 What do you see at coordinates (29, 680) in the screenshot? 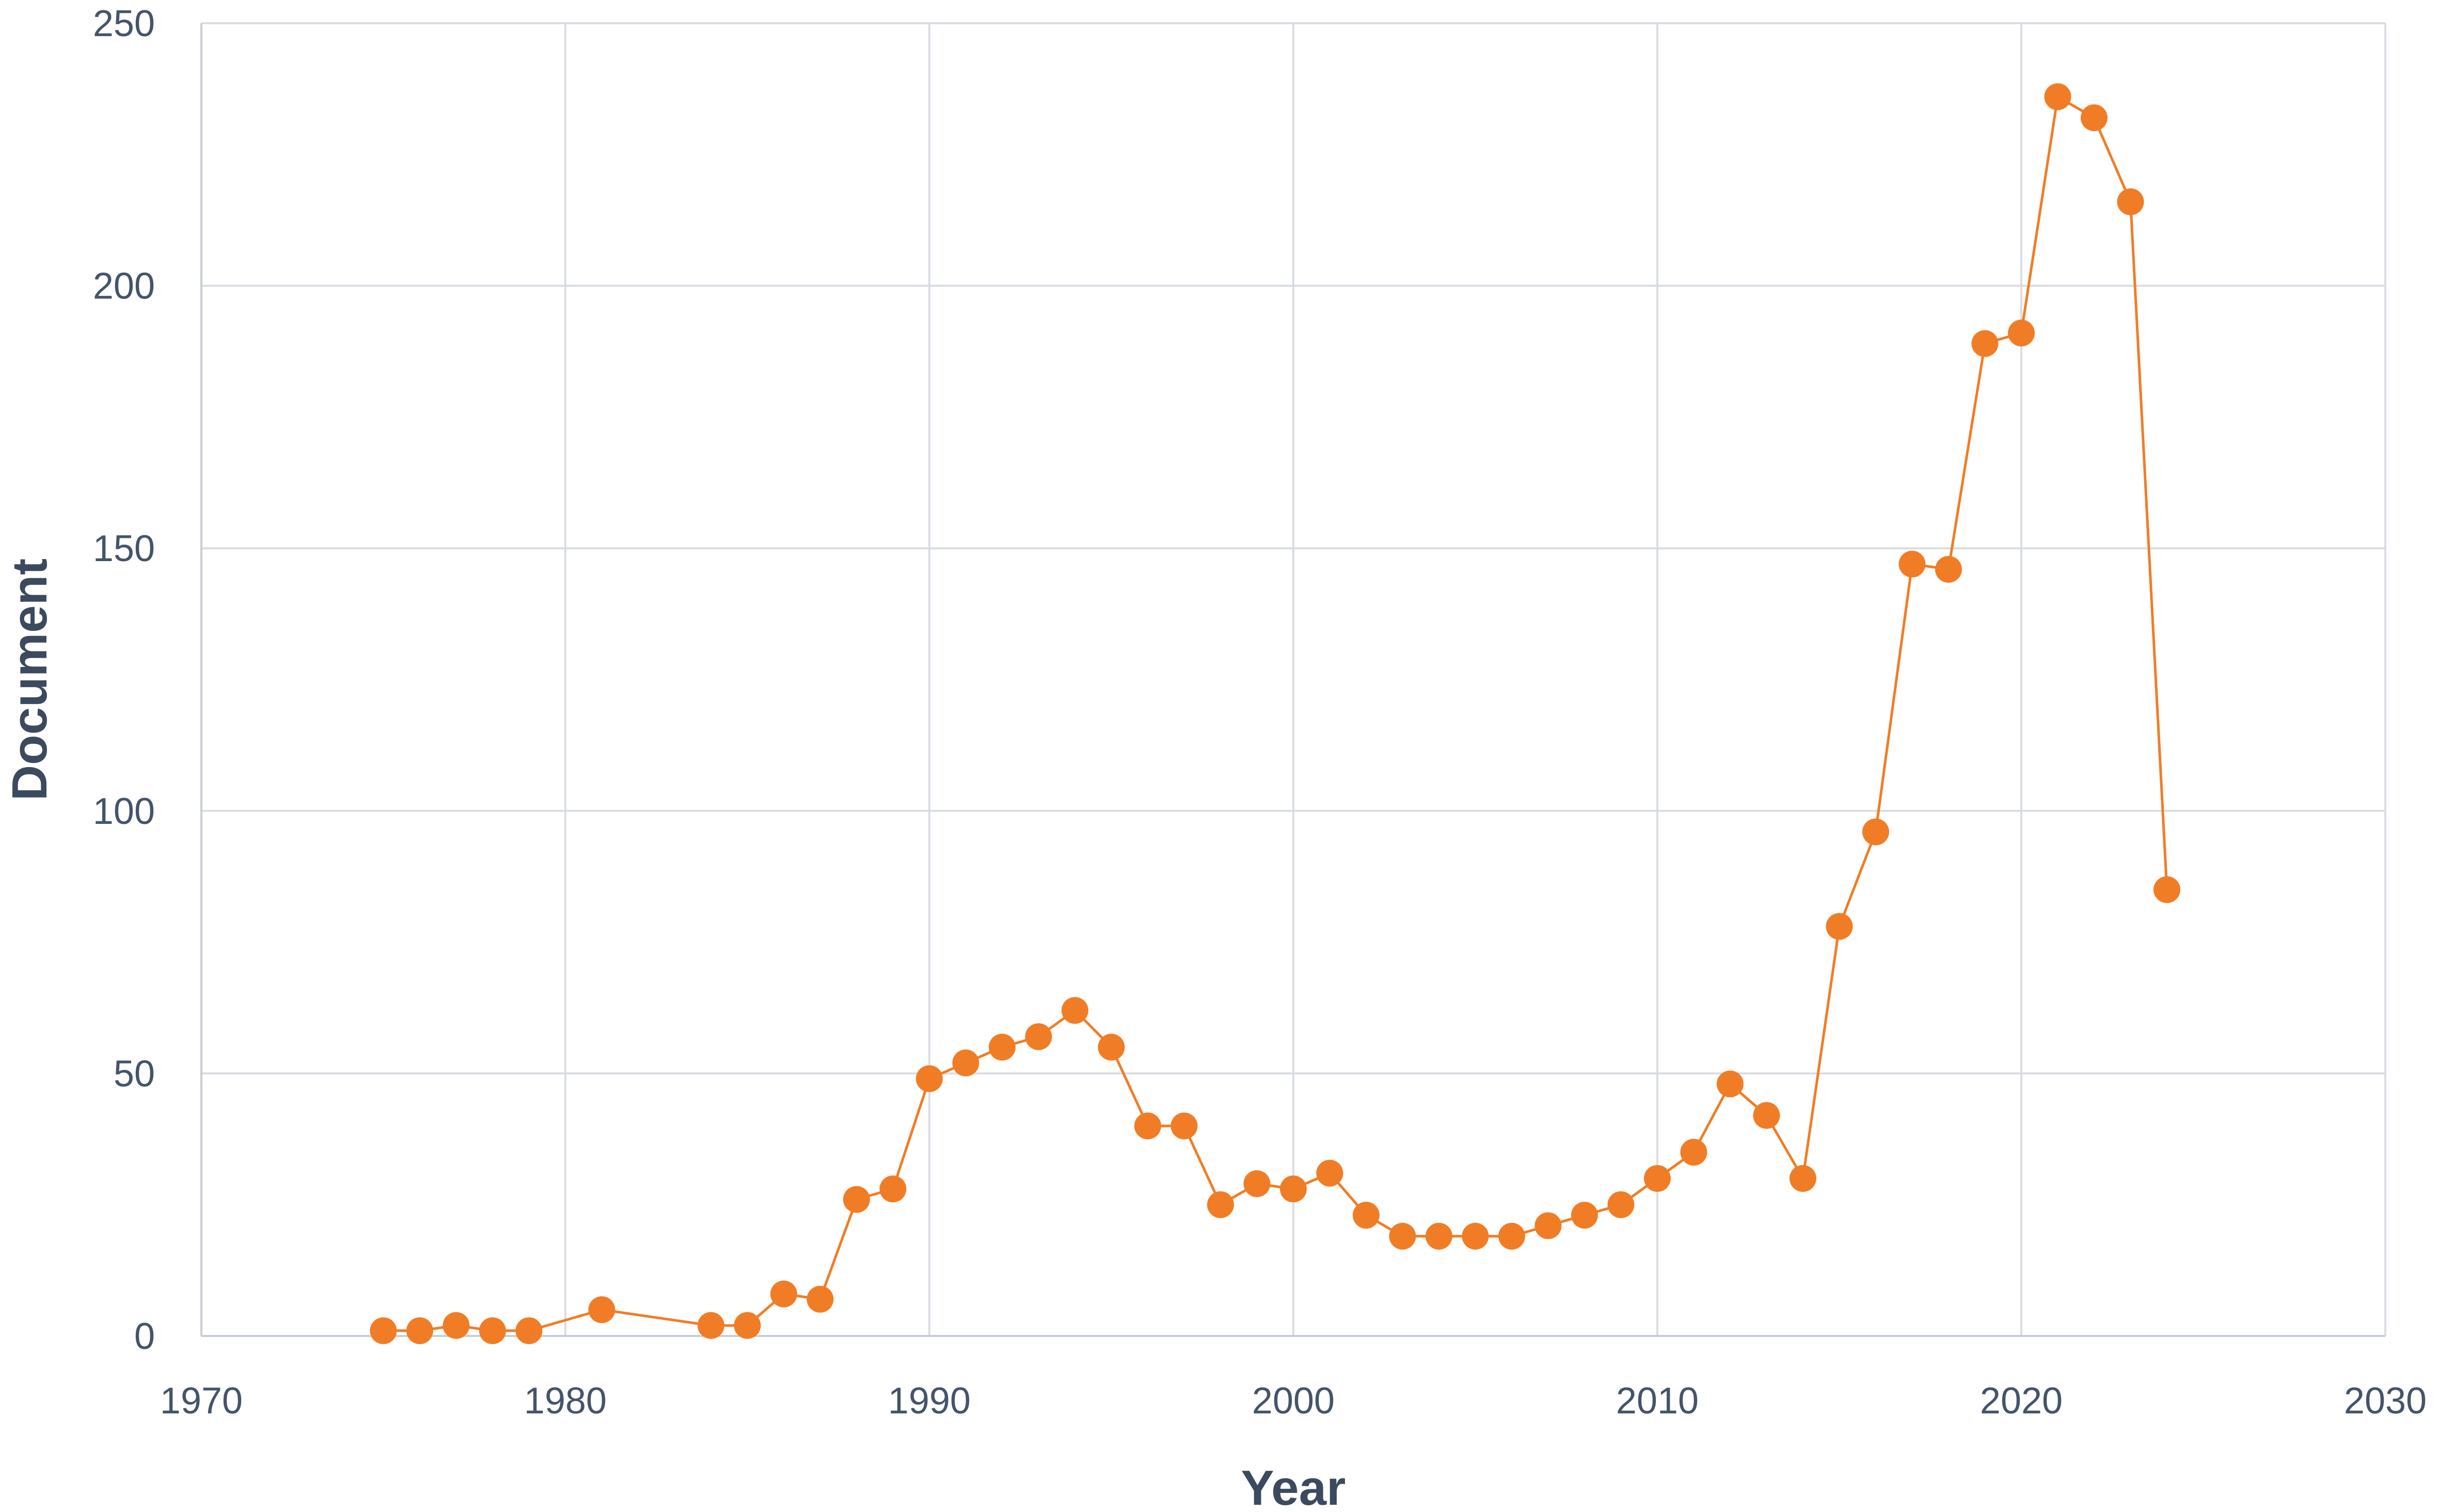
I see `y-axis-title: Document` at bounding box center [29, 680].